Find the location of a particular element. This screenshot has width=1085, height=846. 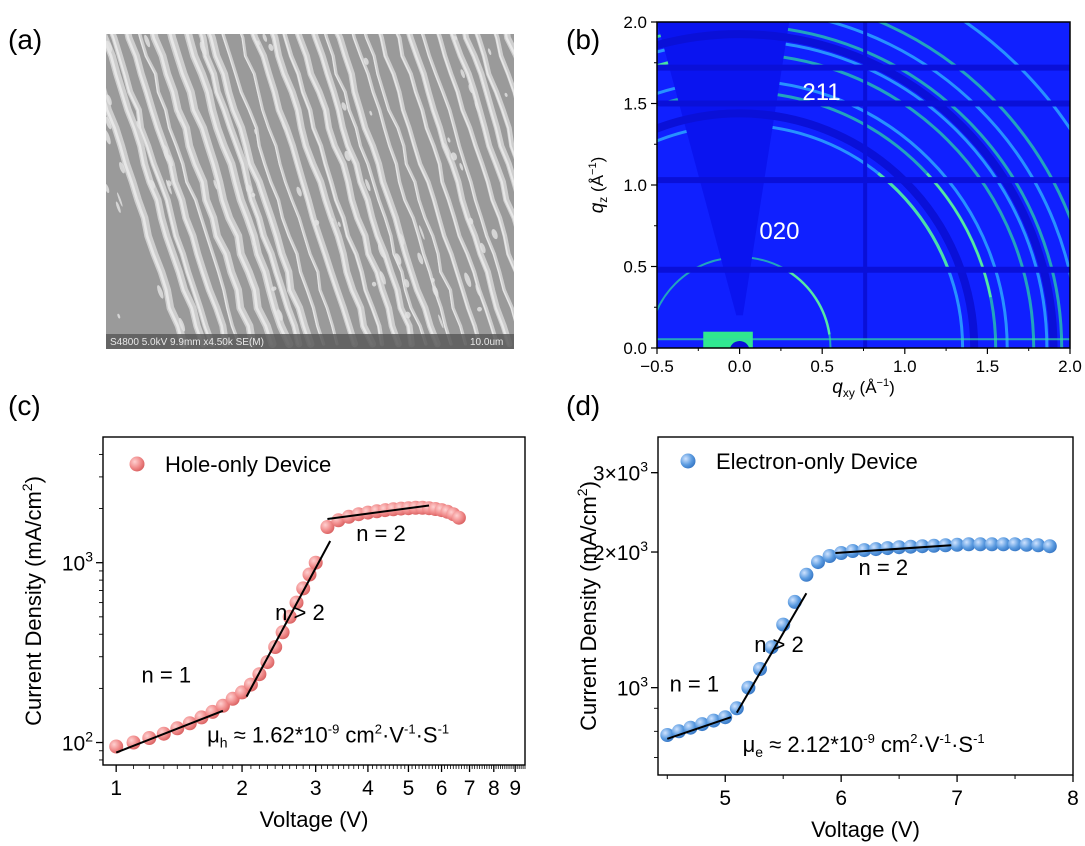

x-tick-label: 1 is located at coordinates (116, 788).